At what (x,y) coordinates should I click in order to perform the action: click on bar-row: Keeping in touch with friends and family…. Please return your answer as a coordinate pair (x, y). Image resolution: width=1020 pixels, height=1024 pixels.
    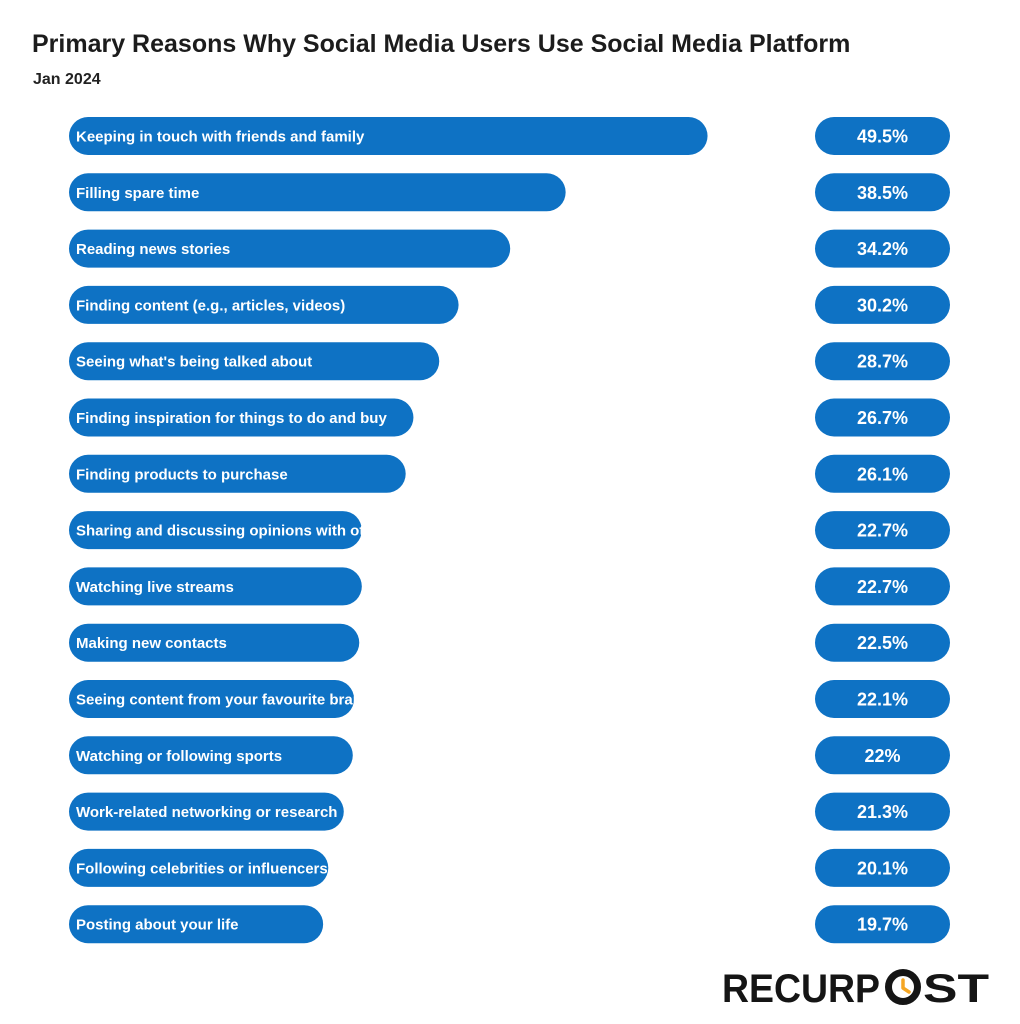
    Looking at the image, I should click on (509, 136).